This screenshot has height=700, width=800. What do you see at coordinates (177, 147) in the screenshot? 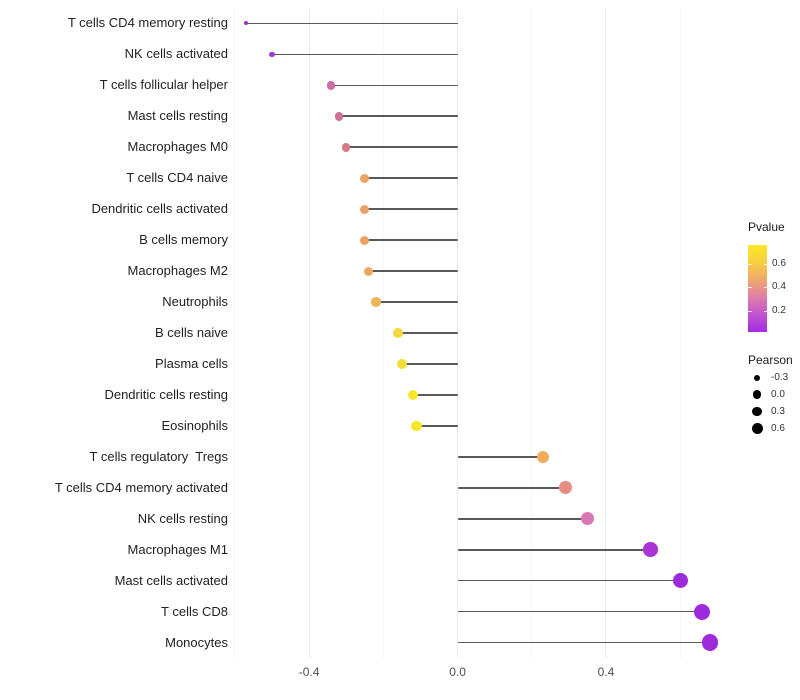
I see `y-axis-label: Macrophages M0` at bounding box center [177, 147].